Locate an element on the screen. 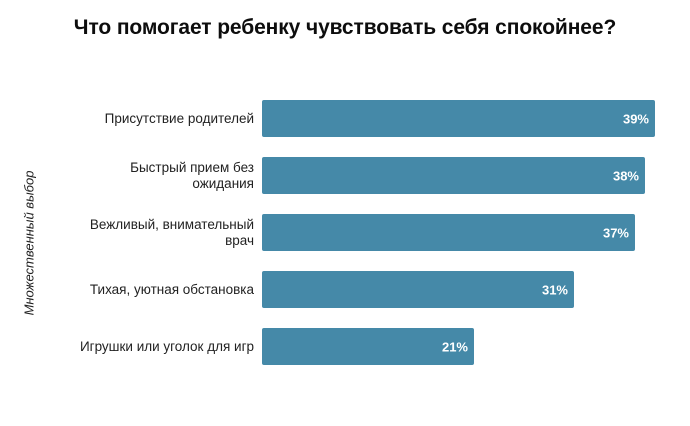  category-label: Игрушки или уголок для игр is located at coordinates (166, 346).